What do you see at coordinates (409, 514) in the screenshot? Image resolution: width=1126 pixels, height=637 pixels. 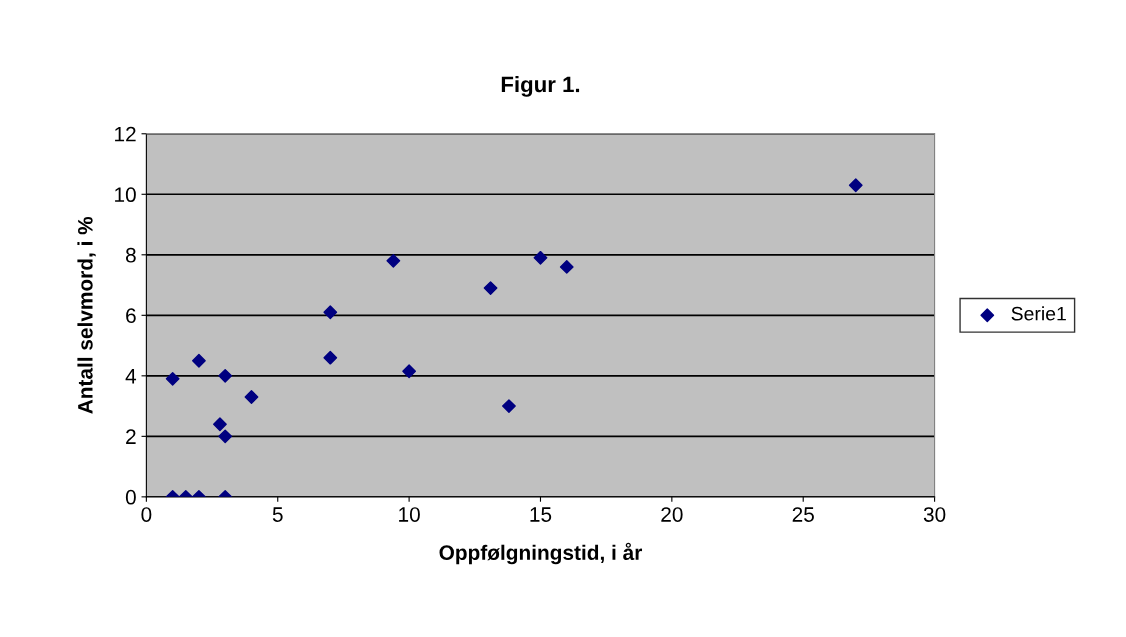 I see `x-tick-label: 10` at bounding box center [409, 514].